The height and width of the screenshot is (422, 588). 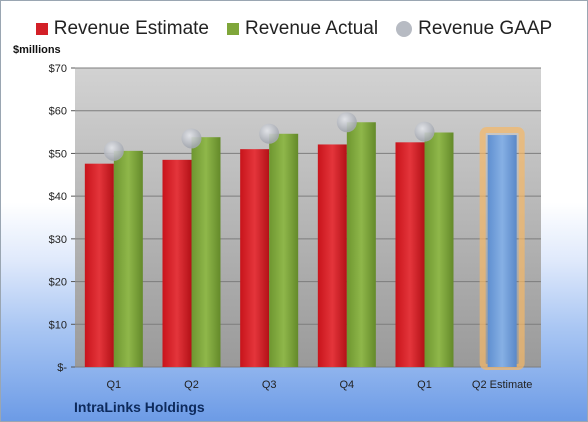 I want to click on y-tick-label: $40, so click(x=58, y=197).